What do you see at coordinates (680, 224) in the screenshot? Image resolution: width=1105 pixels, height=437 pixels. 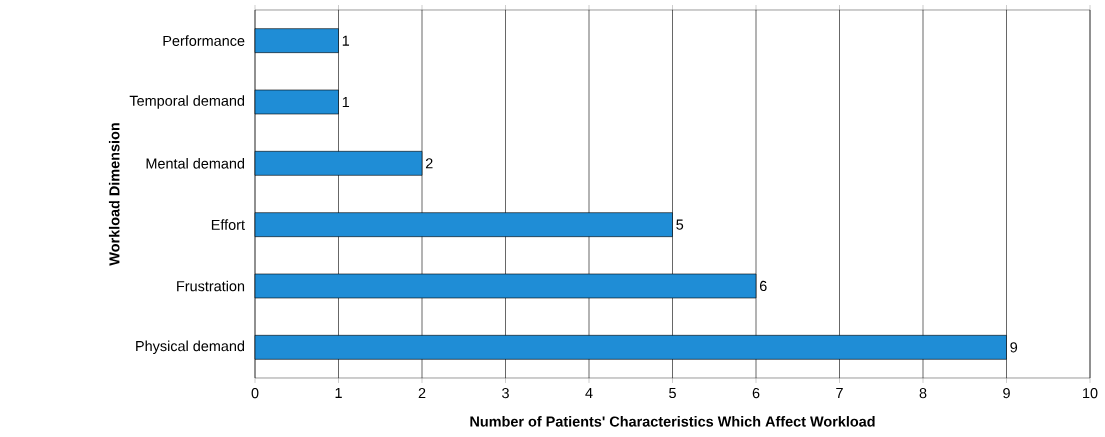 I see `data-label: 5` at bounding box center [680, 224].